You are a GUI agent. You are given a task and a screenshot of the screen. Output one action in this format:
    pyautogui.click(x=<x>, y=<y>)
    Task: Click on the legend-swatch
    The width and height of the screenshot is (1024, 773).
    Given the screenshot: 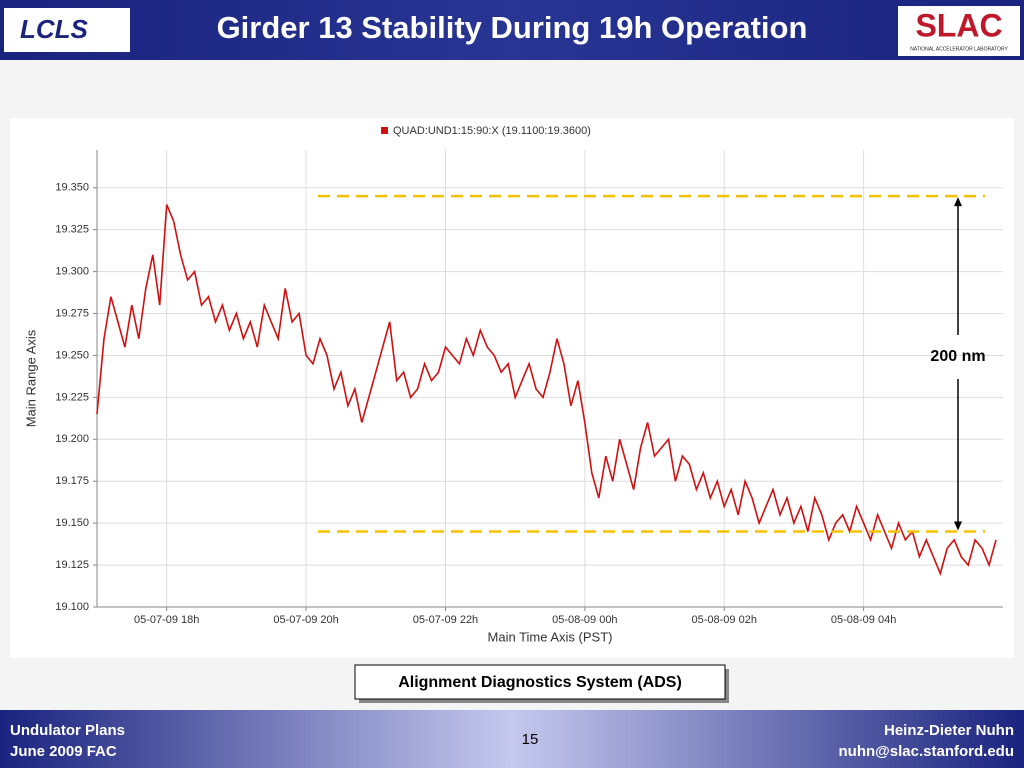 What is the action you would take?
    pyautogui.click(x=384, y=130)
    